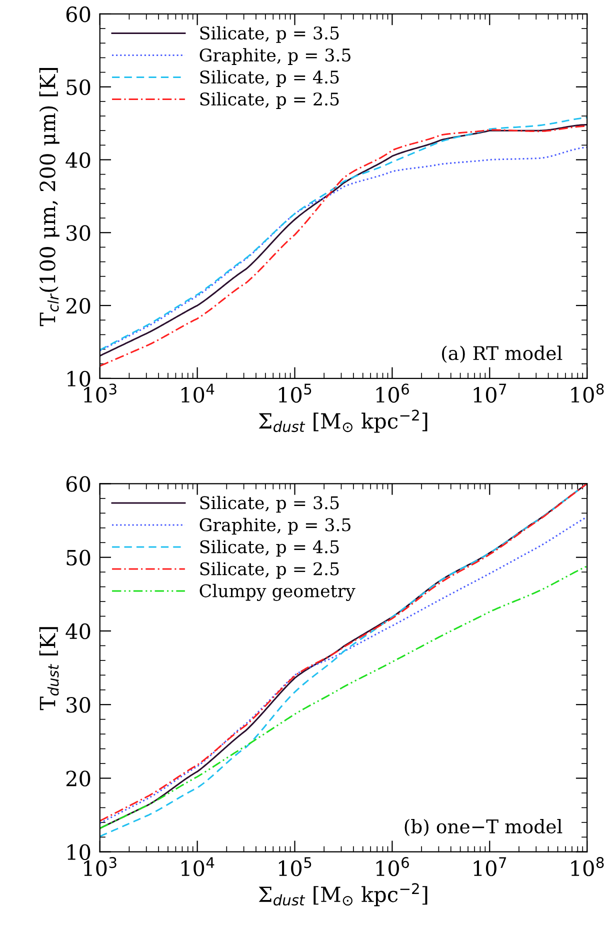 The image size is (609, 932). What do you see at coordinates (502, 354) in the screenshot?
I see `annotation: (a) RT model` at bounding box center [502, 354].